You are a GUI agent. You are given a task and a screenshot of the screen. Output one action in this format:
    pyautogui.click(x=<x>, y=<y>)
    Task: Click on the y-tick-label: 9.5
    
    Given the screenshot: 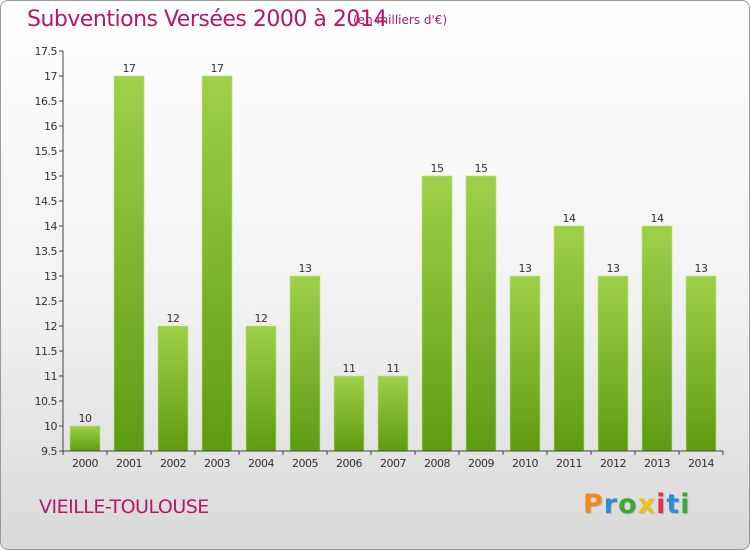 What is the action you would take?
    pyautogui.click(x=49, y=451)
    